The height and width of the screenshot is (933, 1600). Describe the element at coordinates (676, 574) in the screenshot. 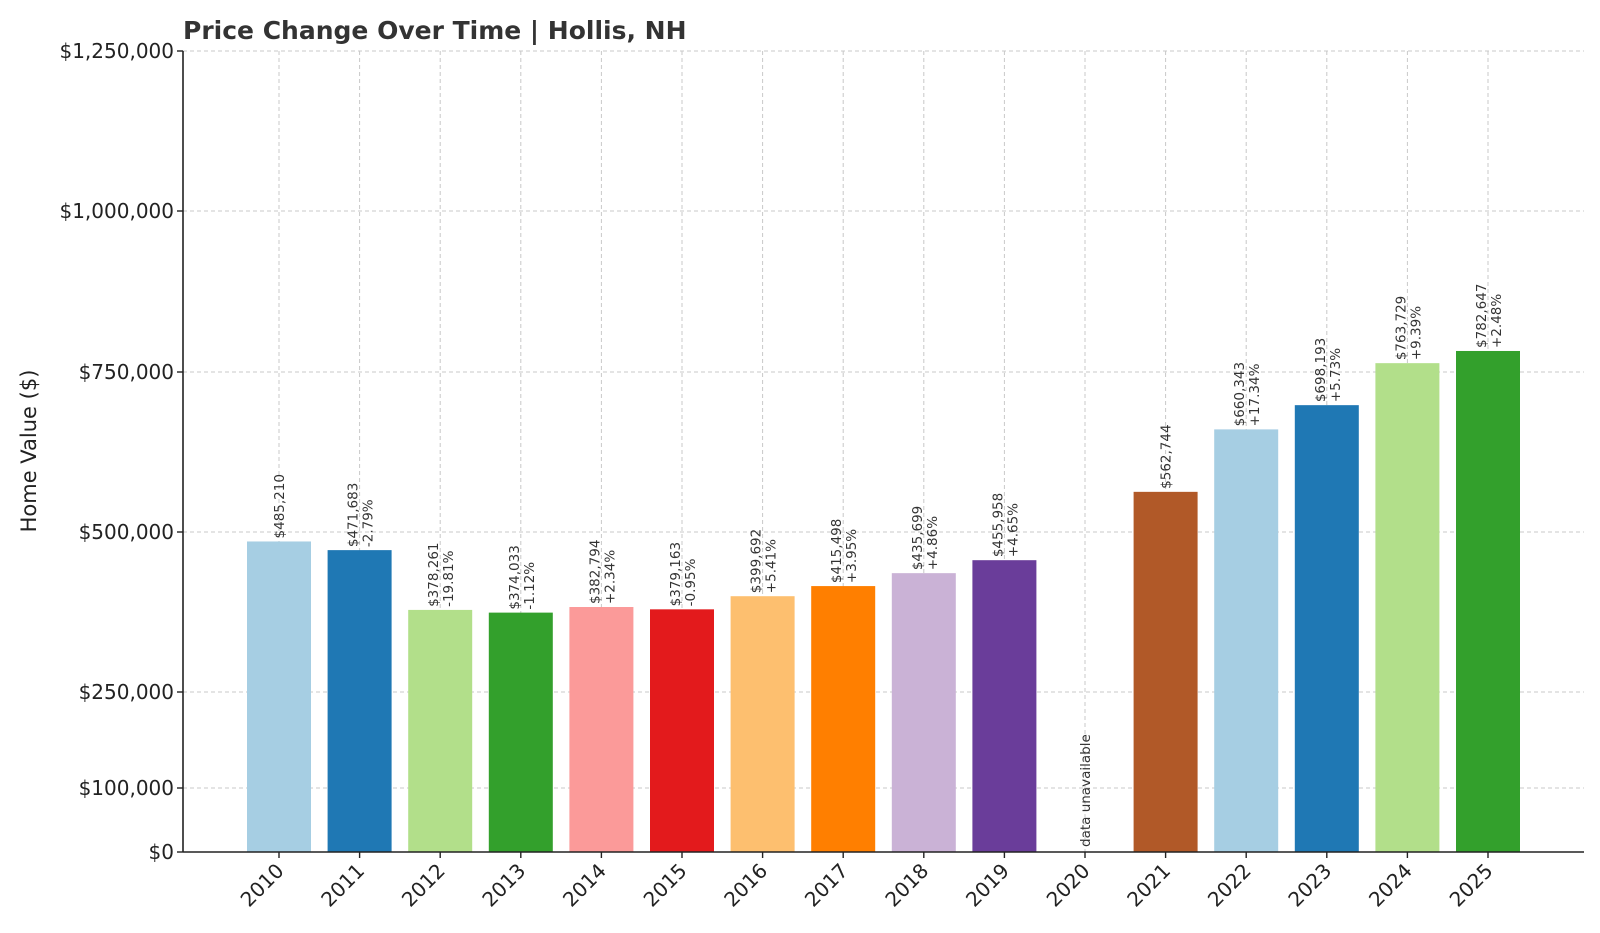

I see `value-label-2015: $379,163` at that location.